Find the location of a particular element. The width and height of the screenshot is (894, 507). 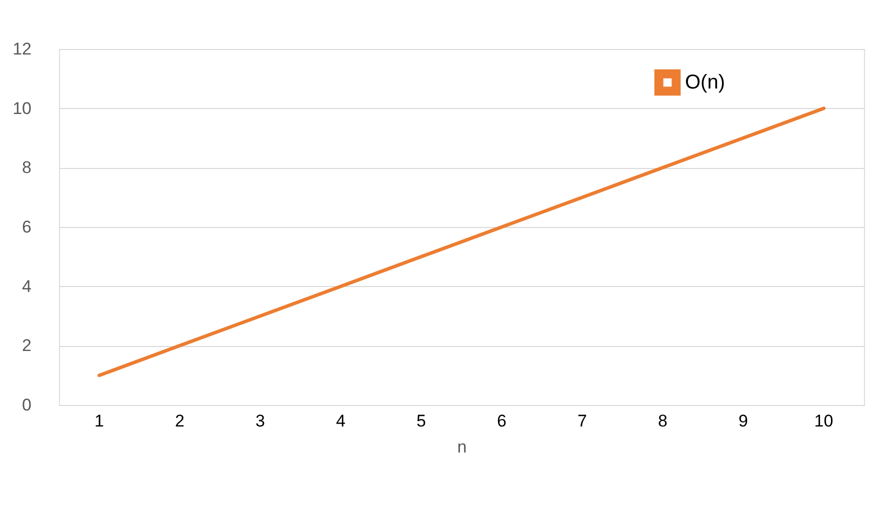

x-axis-title: n is located at coordinates (462, 447).